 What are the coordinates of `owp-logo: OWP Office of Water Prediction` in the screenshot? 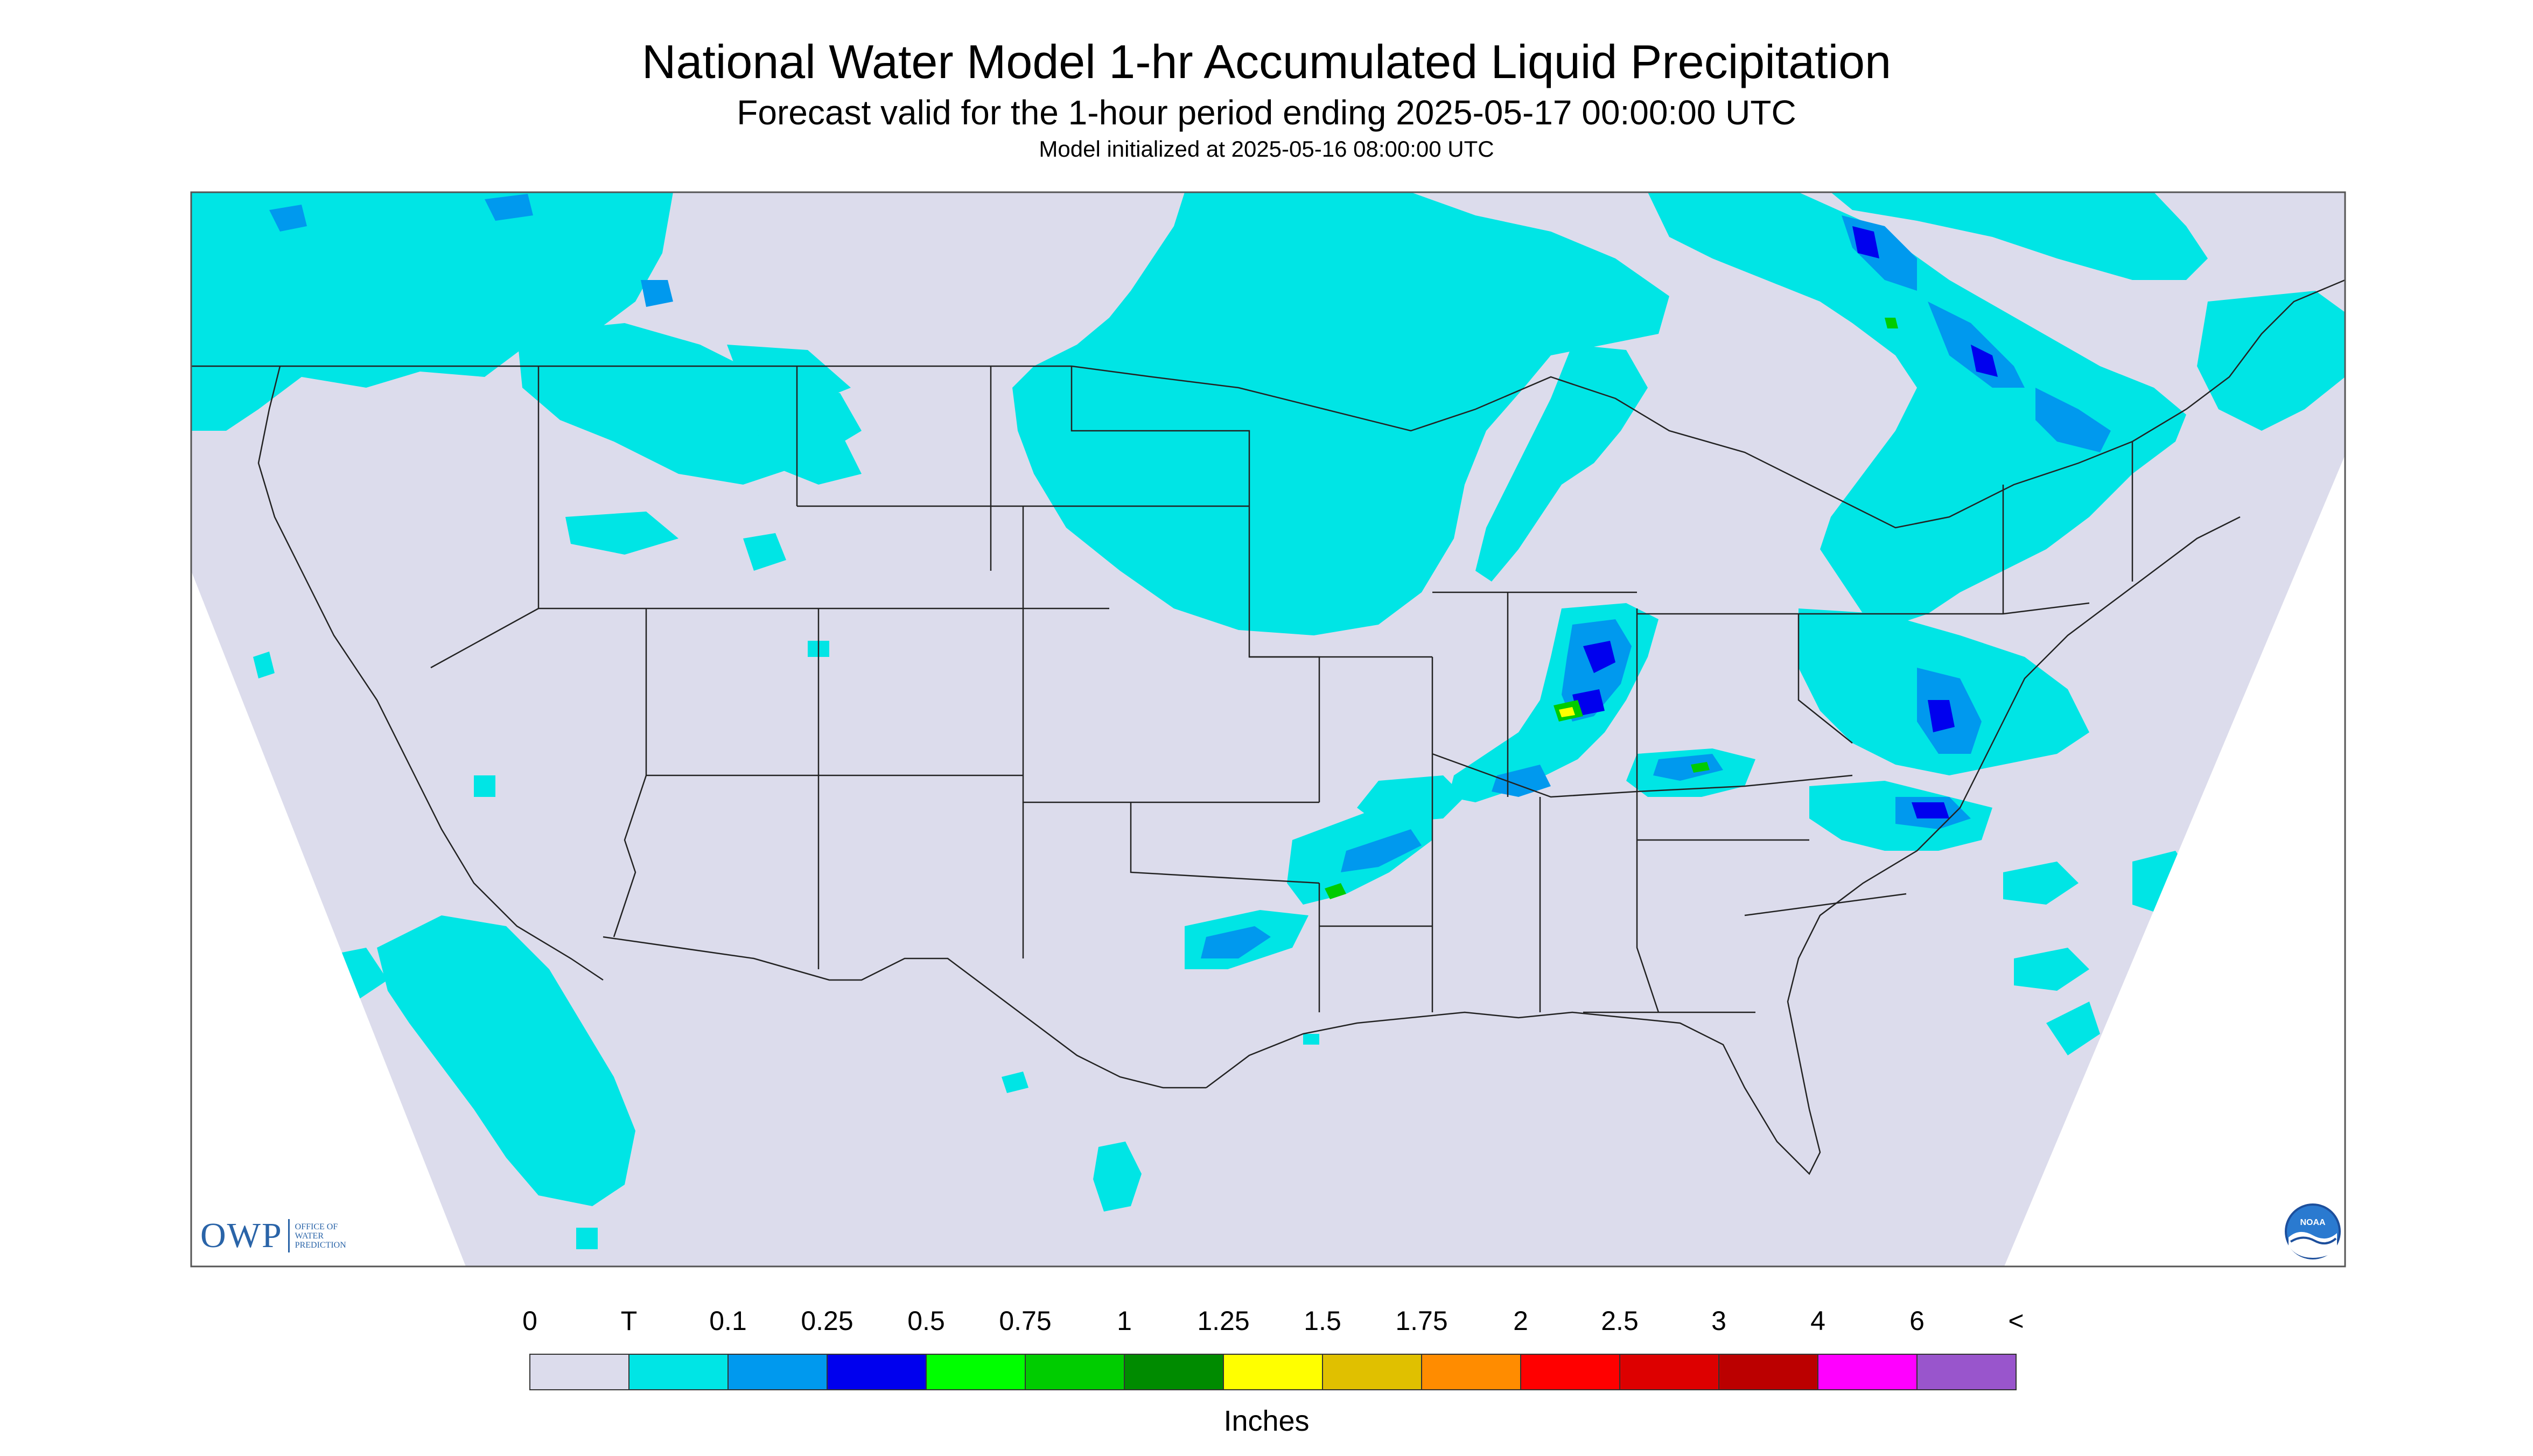 It's located at (273, 1236).